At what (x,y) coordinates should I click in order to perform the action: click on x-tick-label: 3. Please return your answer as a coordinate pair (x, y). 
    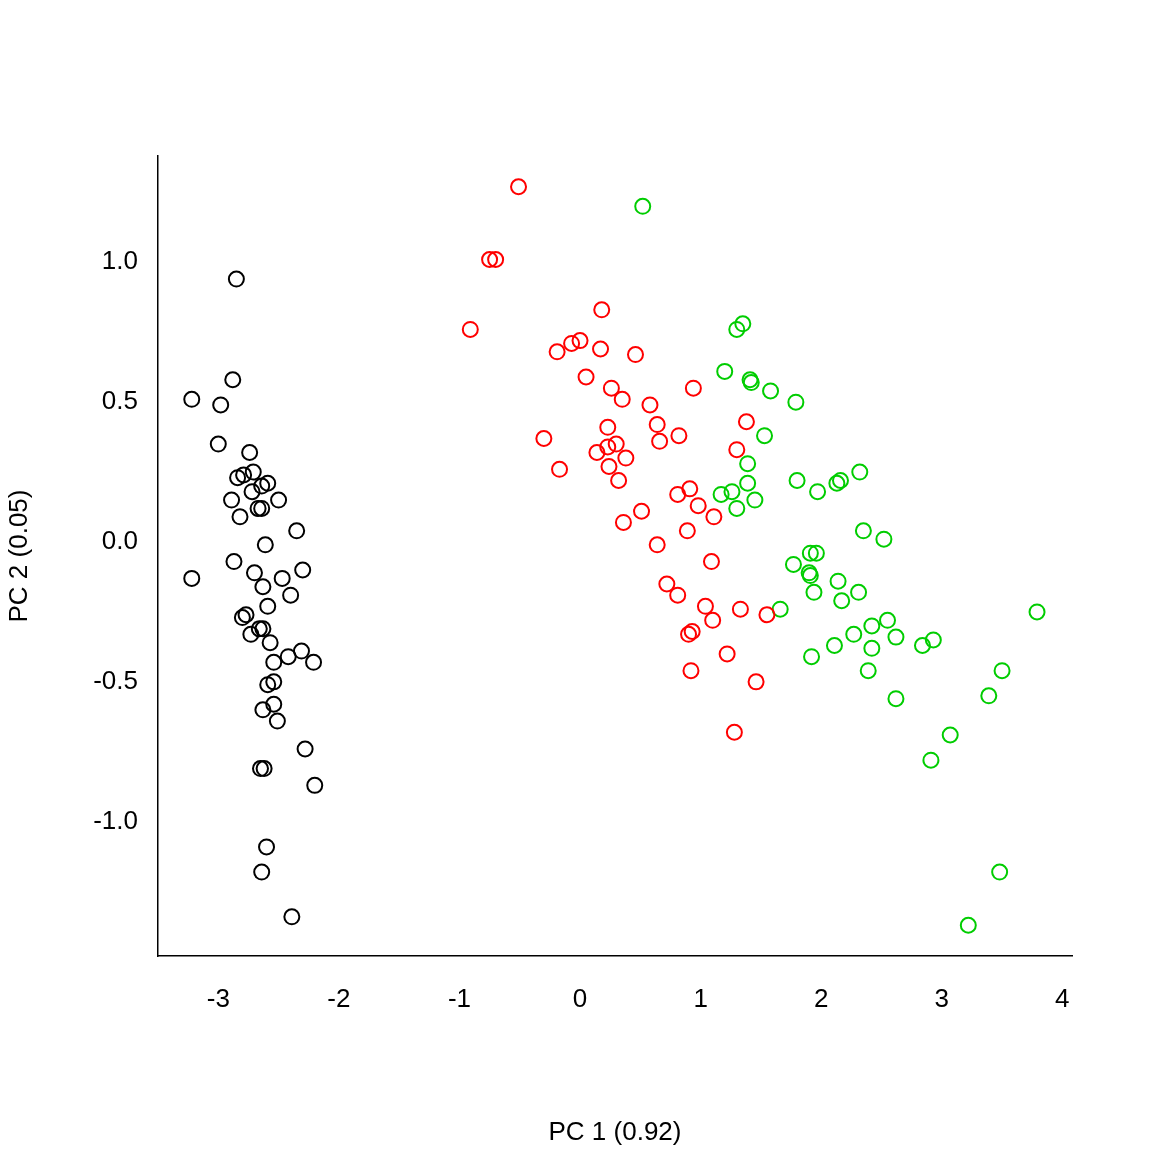
    Looking at the image, I should click on (942, 997).